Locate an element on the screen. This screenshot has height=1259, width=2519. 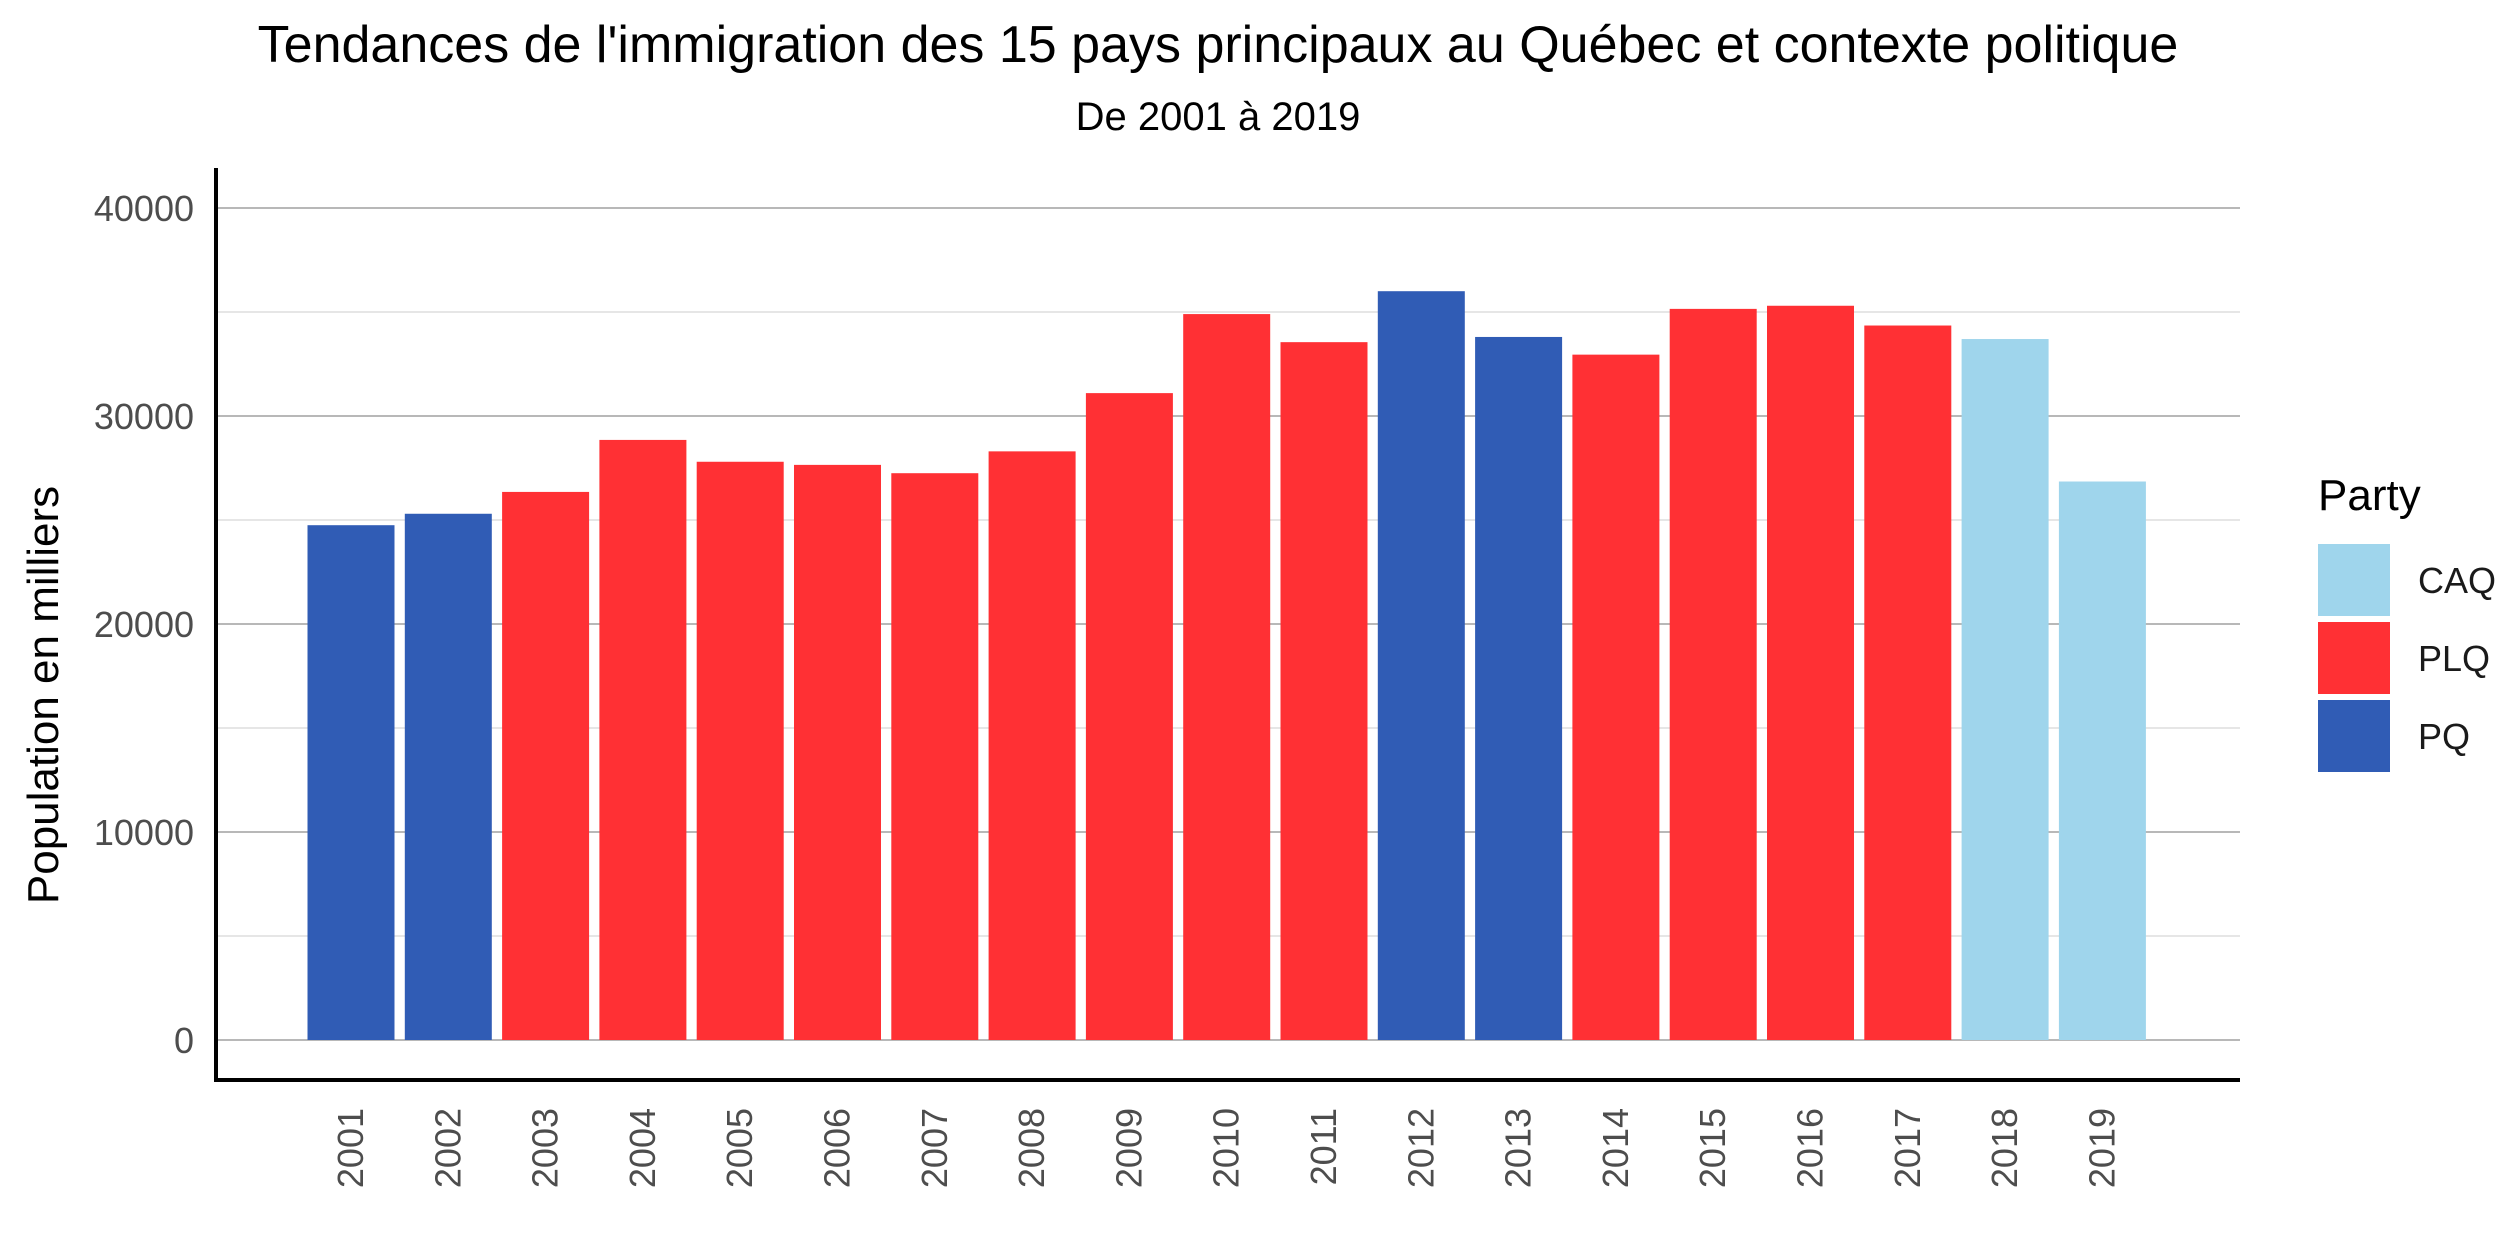
bar-2011 is located at coordinates (1324, 691).